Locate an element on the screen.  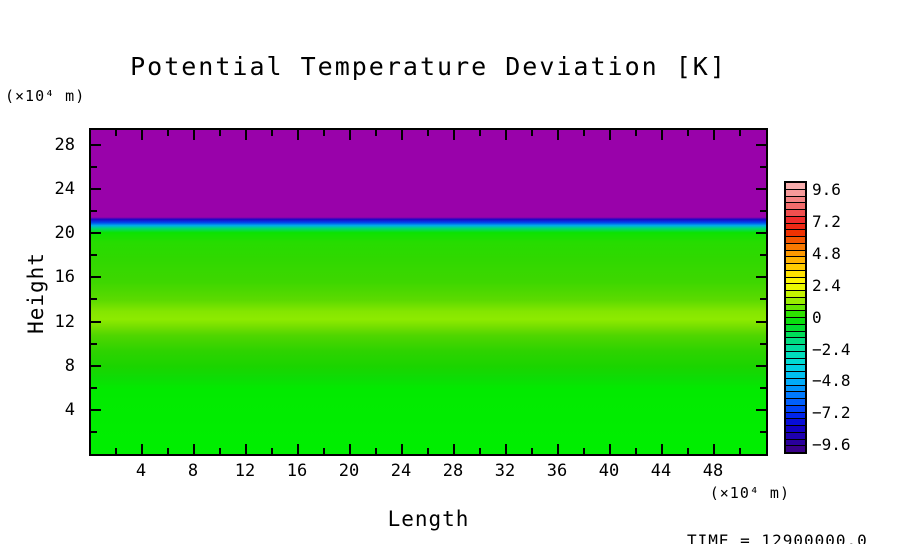
x-axis-unit-label: (×10⁴ m) is located at coordinates (749, 493).